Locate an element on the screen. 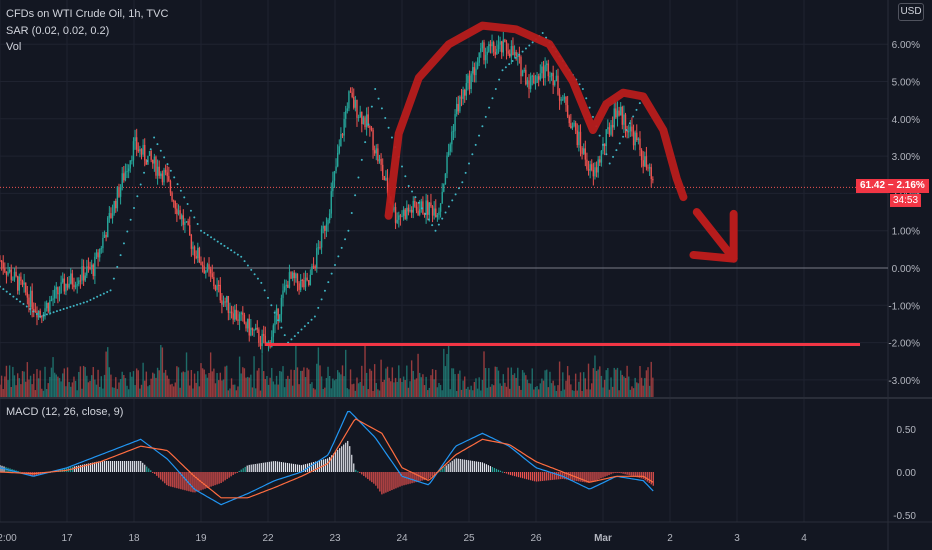 The image size is (932, 550). symbol-title: CFDs on WTI Crude Oil, 1h, TVC is located at coordinates (87, 14).